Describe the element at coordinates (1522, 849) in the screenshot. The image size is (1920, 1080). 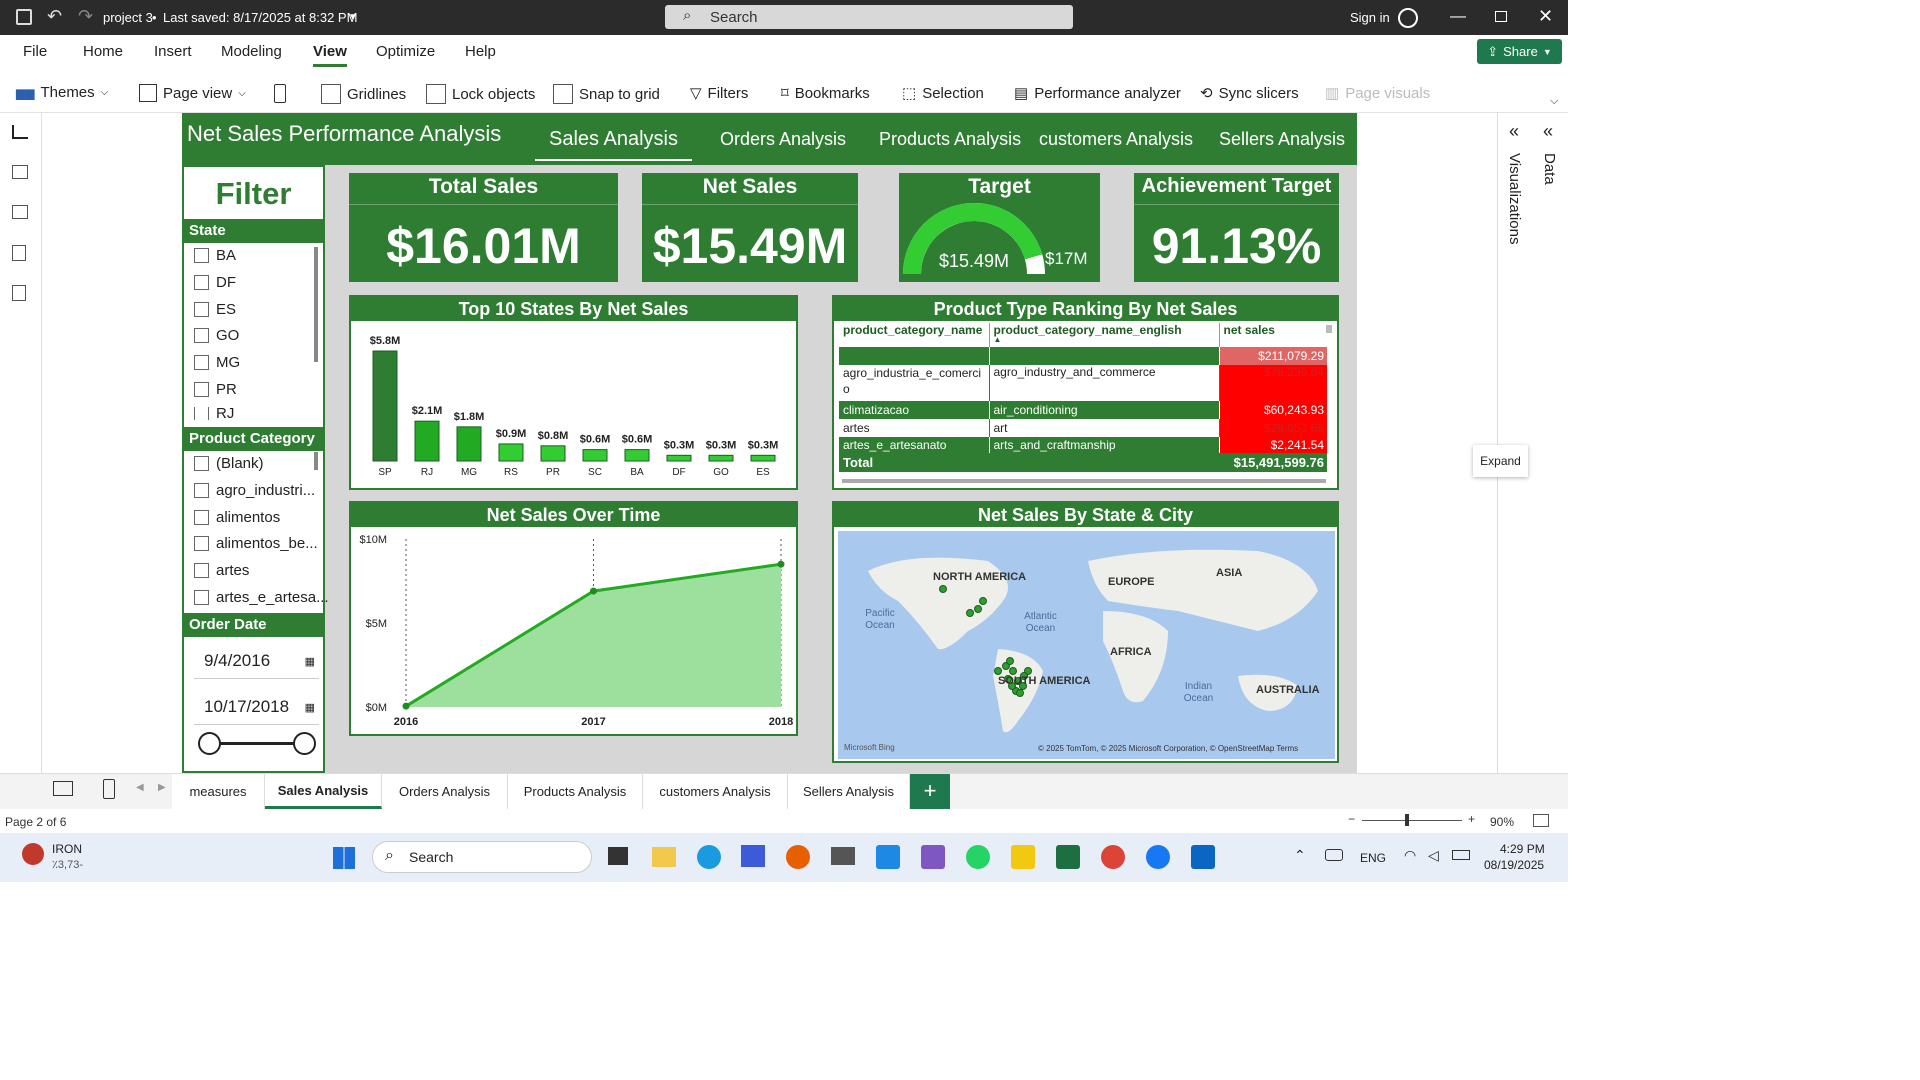
I see `clock-time: 4:29 PM` at that location.